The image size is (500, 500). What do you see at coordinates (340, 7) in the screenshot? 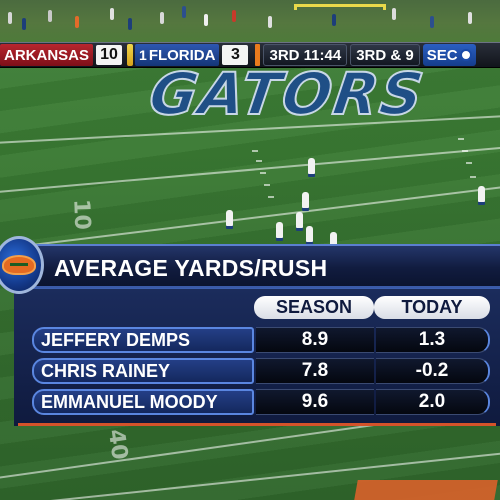
I see `goal-post` at bounding box center [340, 7].